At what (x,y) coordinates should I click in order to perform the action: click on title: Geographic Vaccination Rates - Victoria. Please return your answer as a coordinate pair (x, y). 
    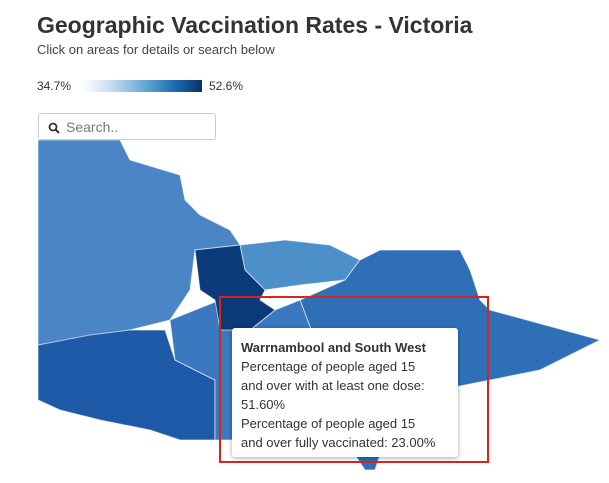
    Looking at the image, I should click on (255, 25).